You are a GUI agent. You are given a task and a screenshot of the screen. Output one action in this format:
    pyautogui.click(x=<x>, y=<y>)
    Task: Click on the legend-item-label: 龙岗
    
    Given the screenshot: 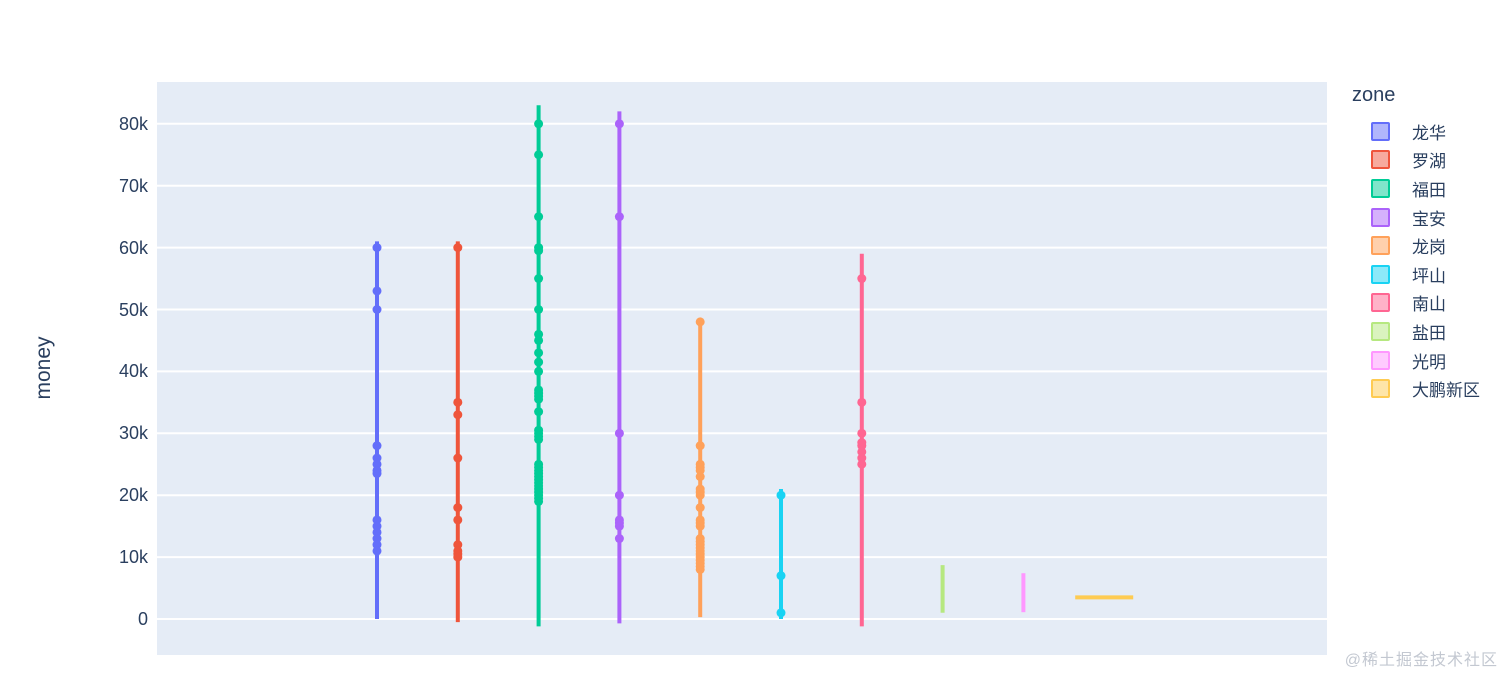 What is the action you would take?
    pyautogui.click(x=1429, y=248)
    